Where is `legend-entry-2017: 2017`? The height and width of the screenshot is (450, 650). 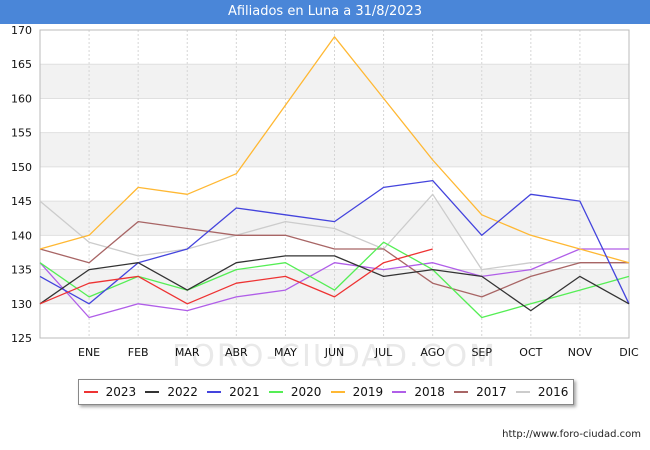
legend-entry-2017: 2017 is located at coordinates (480, 392).